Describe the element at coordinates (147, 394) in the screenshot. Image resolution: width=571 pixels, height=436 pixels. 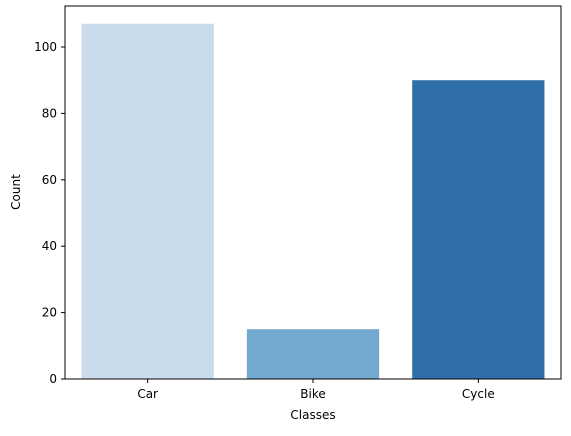
I see `x-tick-label: Car` at that location.